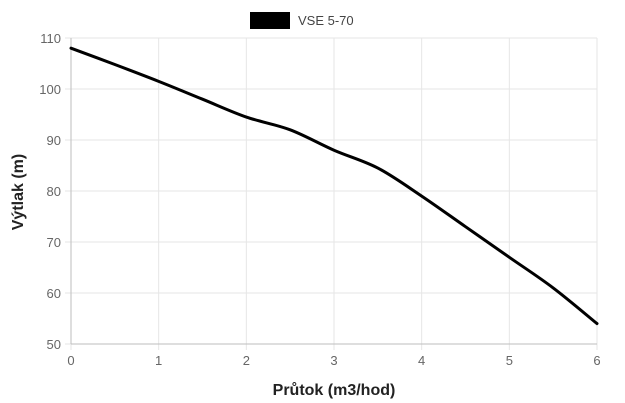  Describe the element at coordinates (270, 20) in the screenshot. I see `legend-swatch` at that location.